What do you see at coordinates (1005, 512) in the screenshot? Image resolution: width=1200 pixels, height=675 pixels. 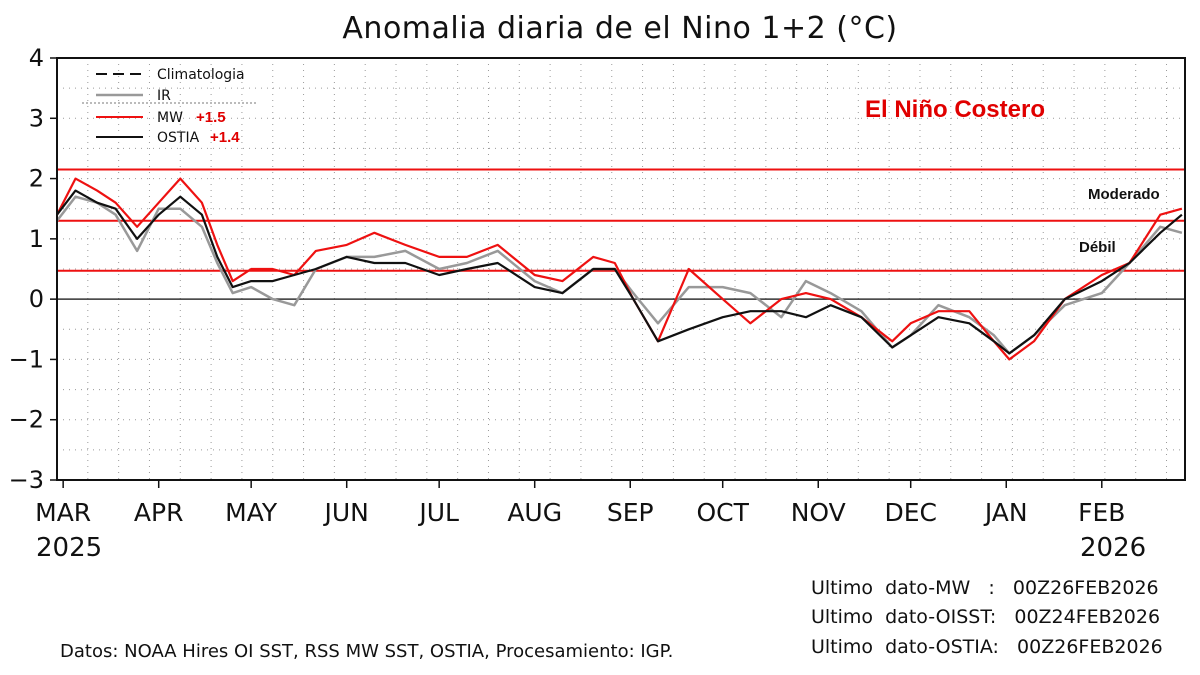 I see `x-tick-label: JAN` at bounding box center [1005, 512].